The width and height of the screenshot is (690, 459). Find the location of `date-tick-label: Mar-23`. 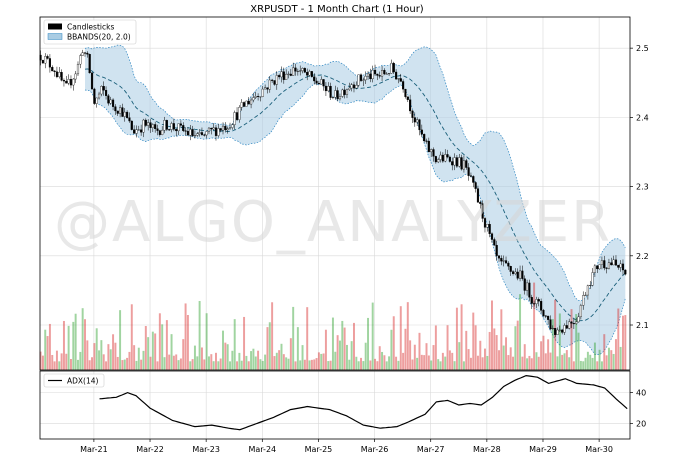

date-tick-label: Mar-23 is located at coordinates (206, 449).